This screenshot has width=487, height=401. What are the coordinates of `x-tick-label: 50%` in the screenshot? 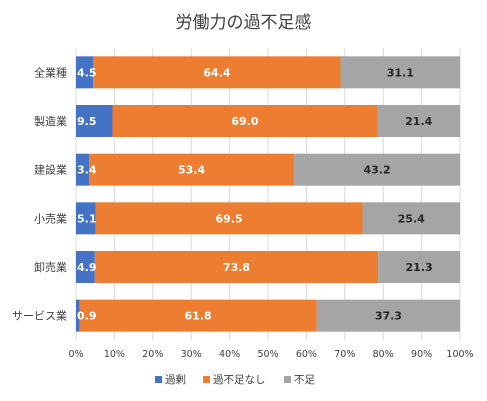 It's located at (267, 354).